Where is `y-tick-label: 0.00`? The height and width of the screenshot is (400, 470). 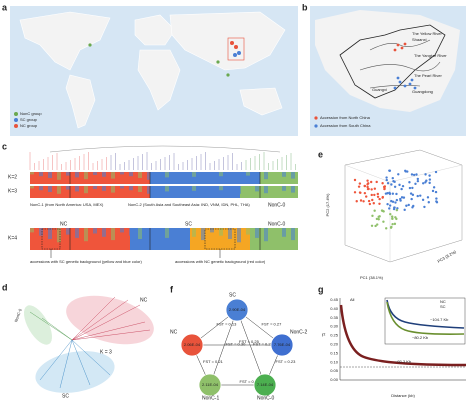
y-tick-label: 0.00 is located at coordinates (334, 379).